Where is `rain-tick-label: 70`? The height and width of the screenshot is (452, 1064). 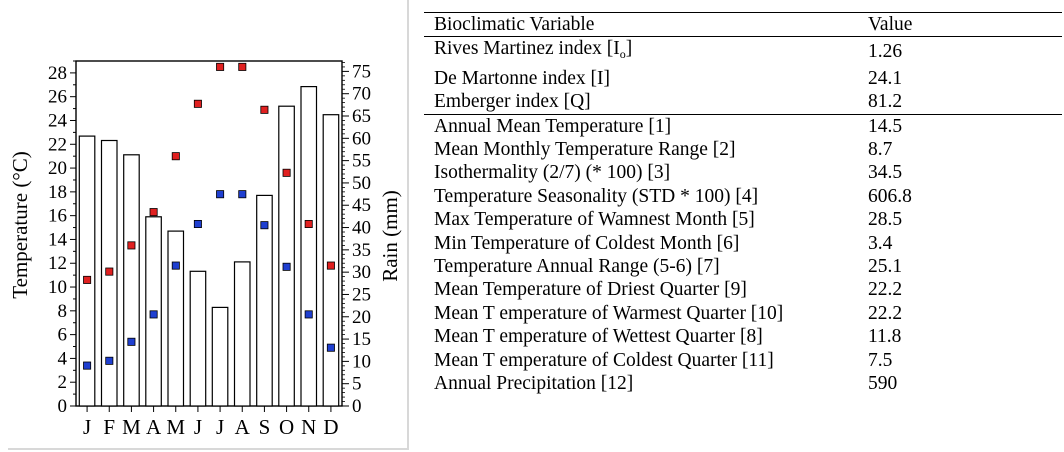
rain-tick-label: 70 is located at coordinates (361, 94).